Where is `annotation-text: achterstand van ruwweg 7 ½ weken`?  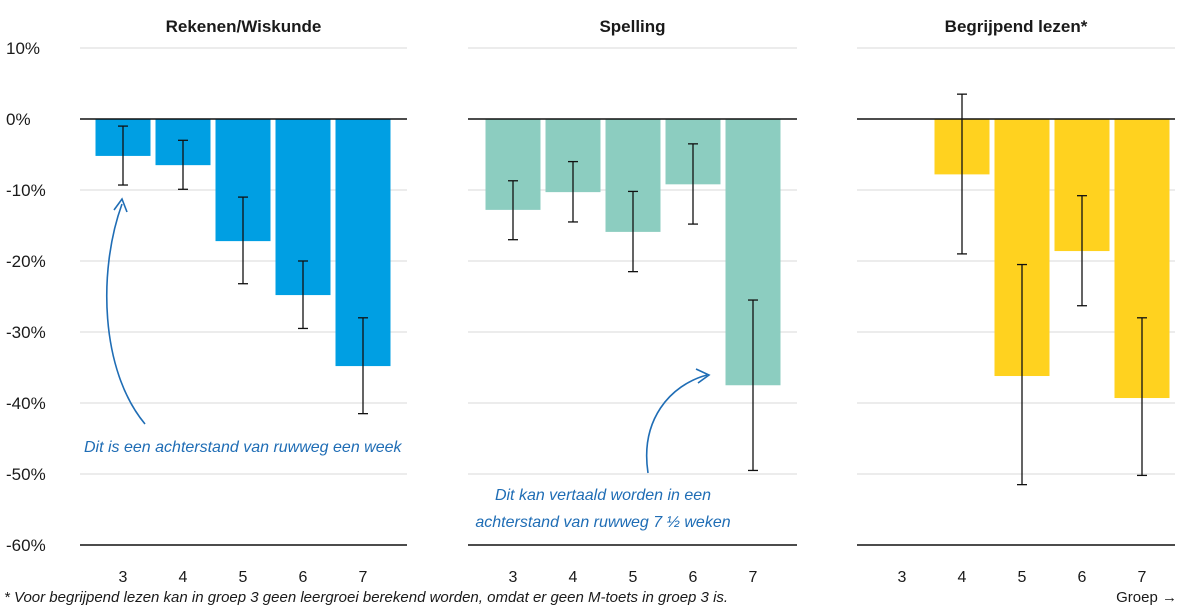 annotation-text: achterstand van ruwweg 7 ½ weken is located at coordinates (602, 522).